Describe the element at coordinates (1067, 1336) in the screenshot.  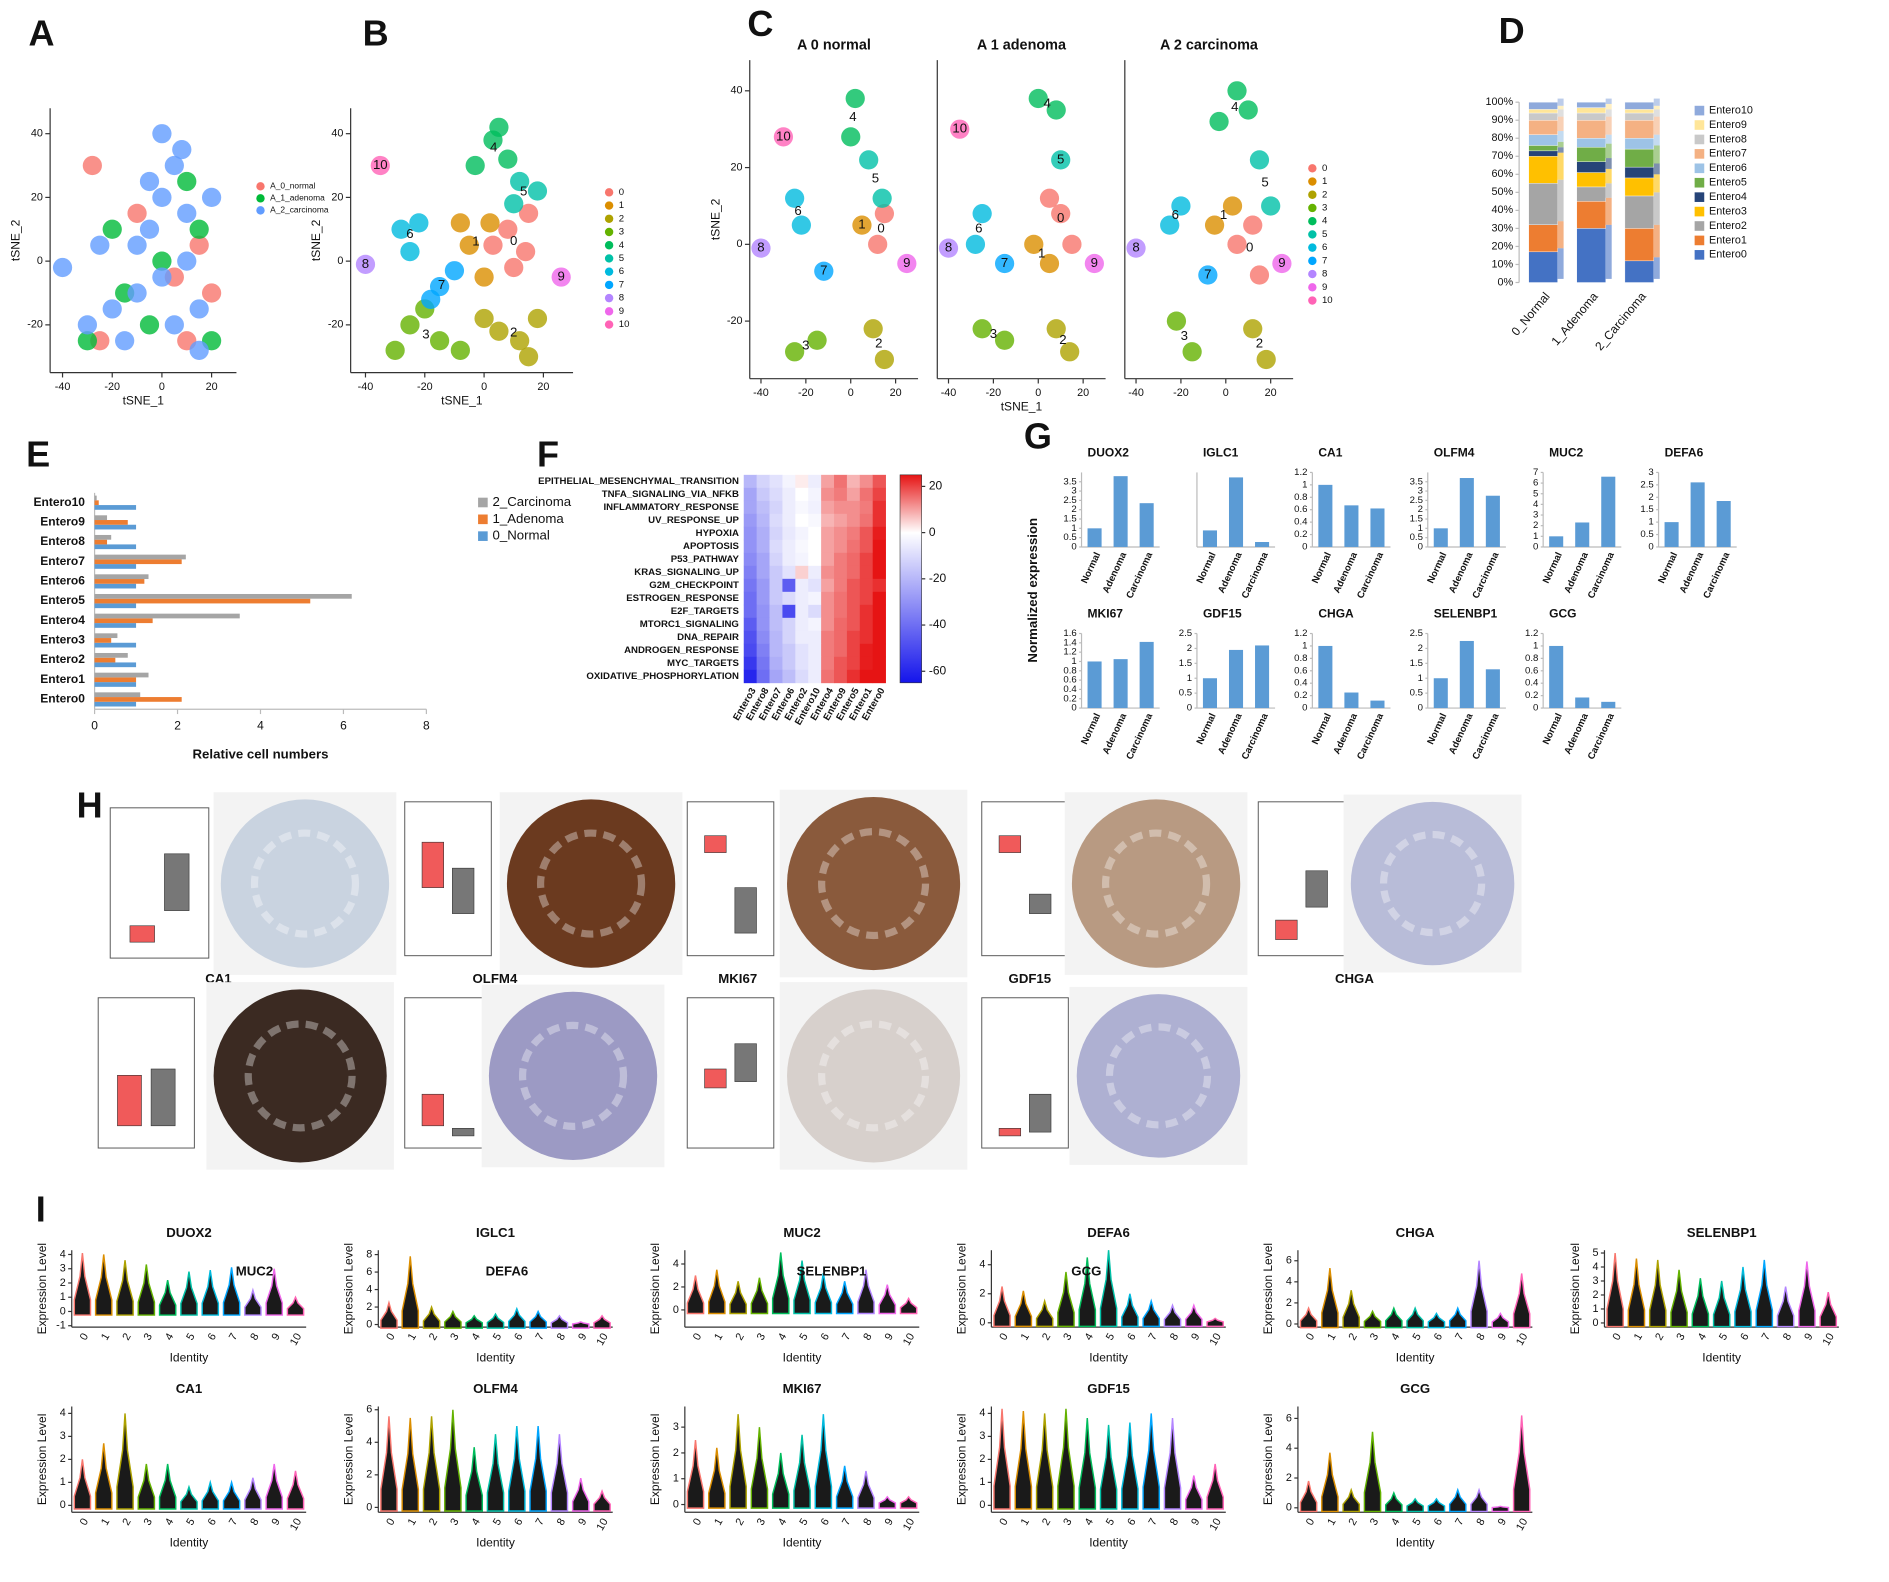
I see `x-tick-label: 3` at that location.